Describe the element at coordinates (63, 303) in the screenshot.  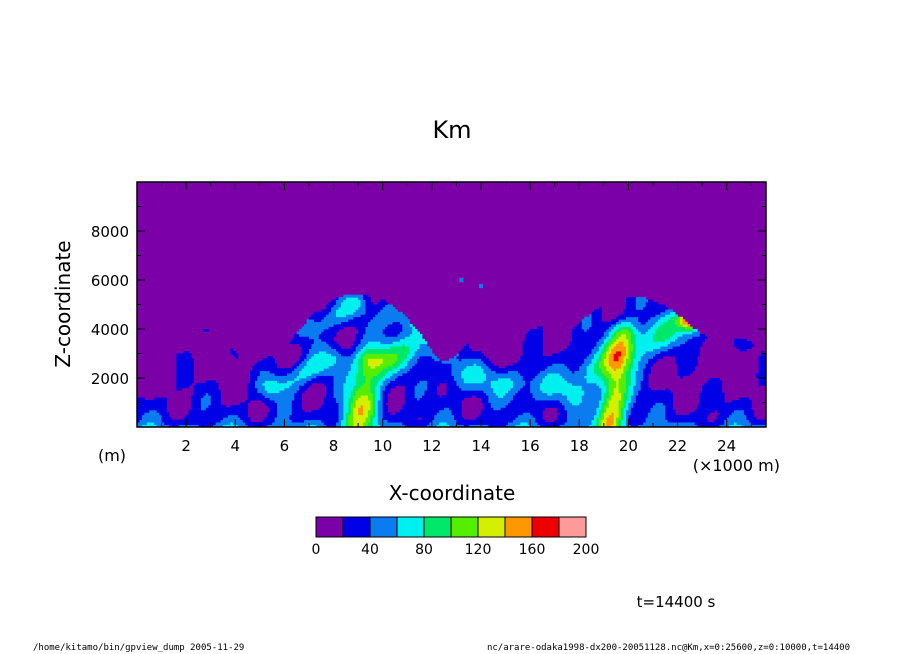
I see `y-axis-label: Z-coordinate` at that location.